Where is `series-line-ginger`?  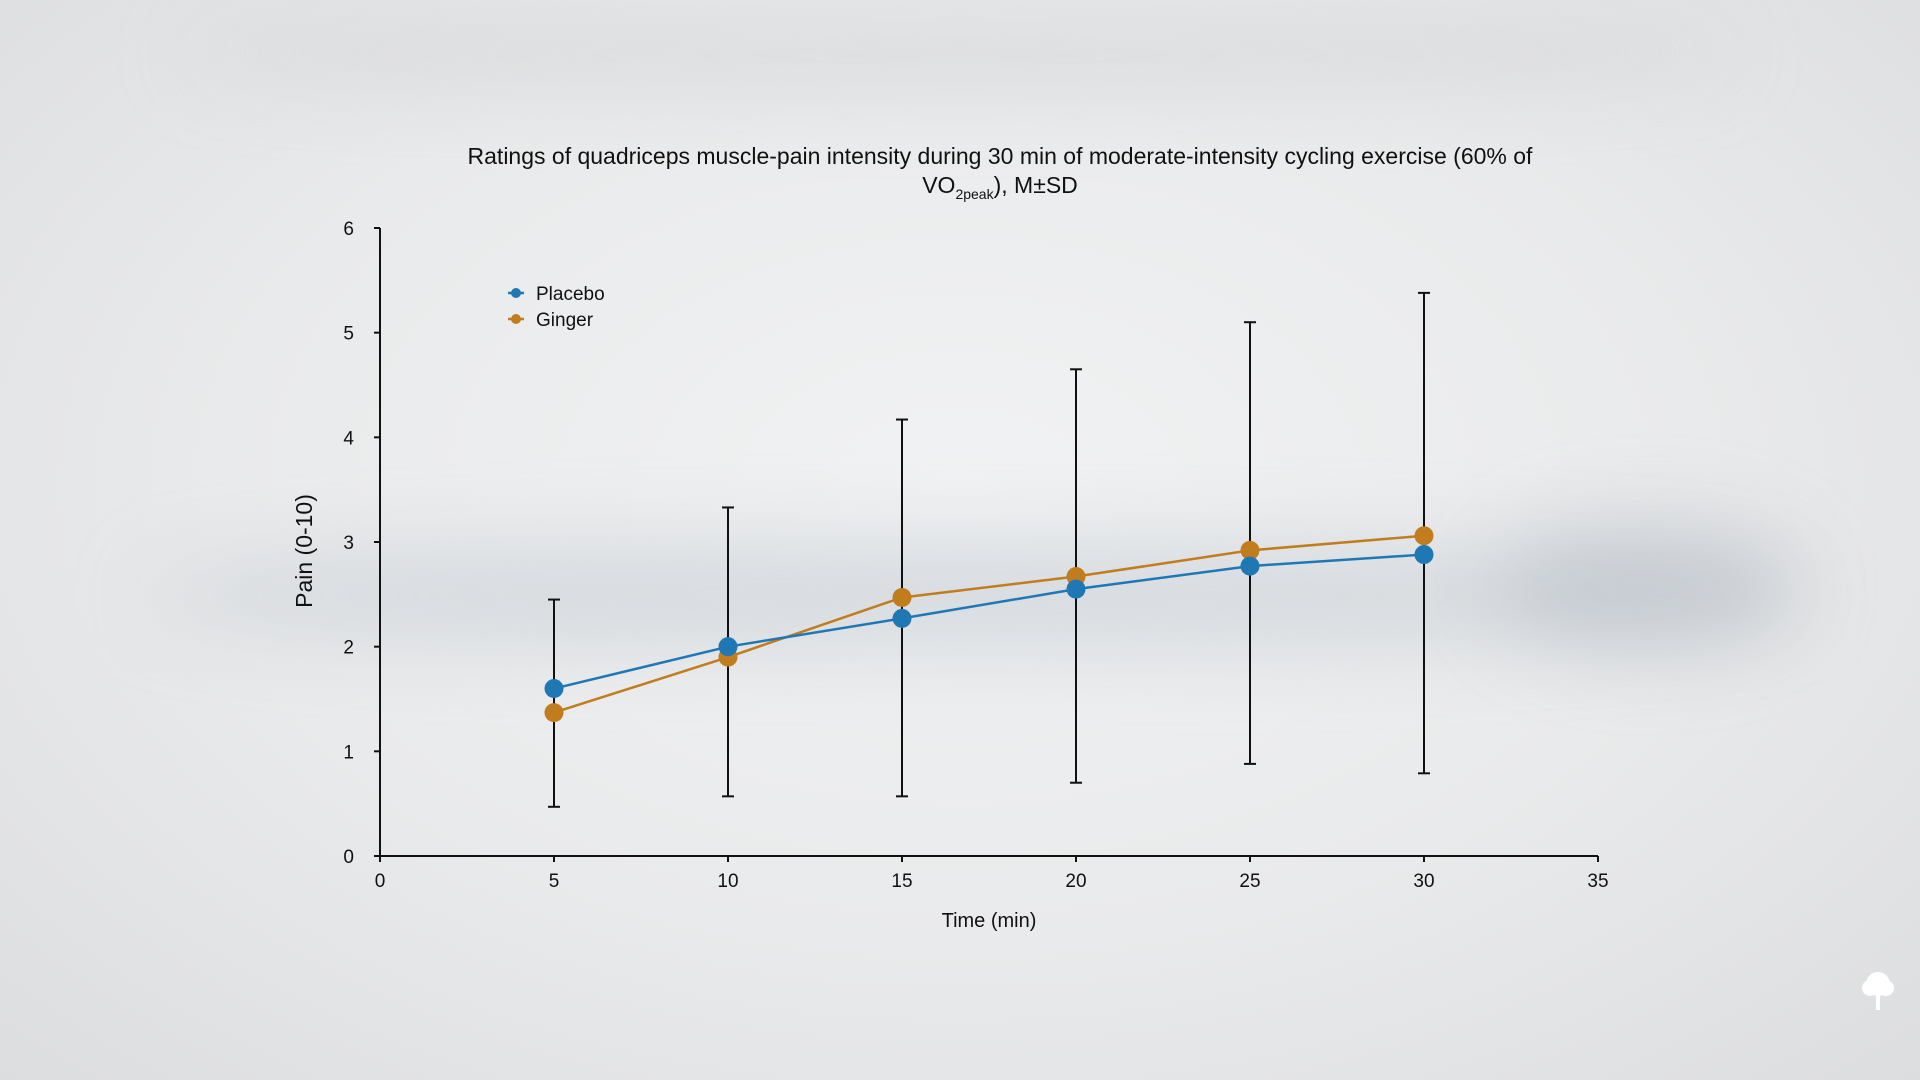
series-line-ginger is located at coordinates (989, 624).